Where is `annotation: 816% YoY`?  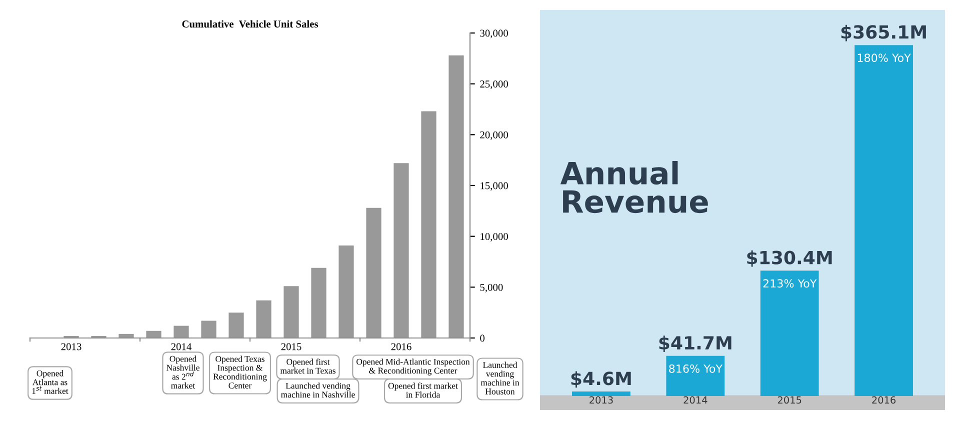 annotation: 816% YoY is located at coordinates (696, 368).